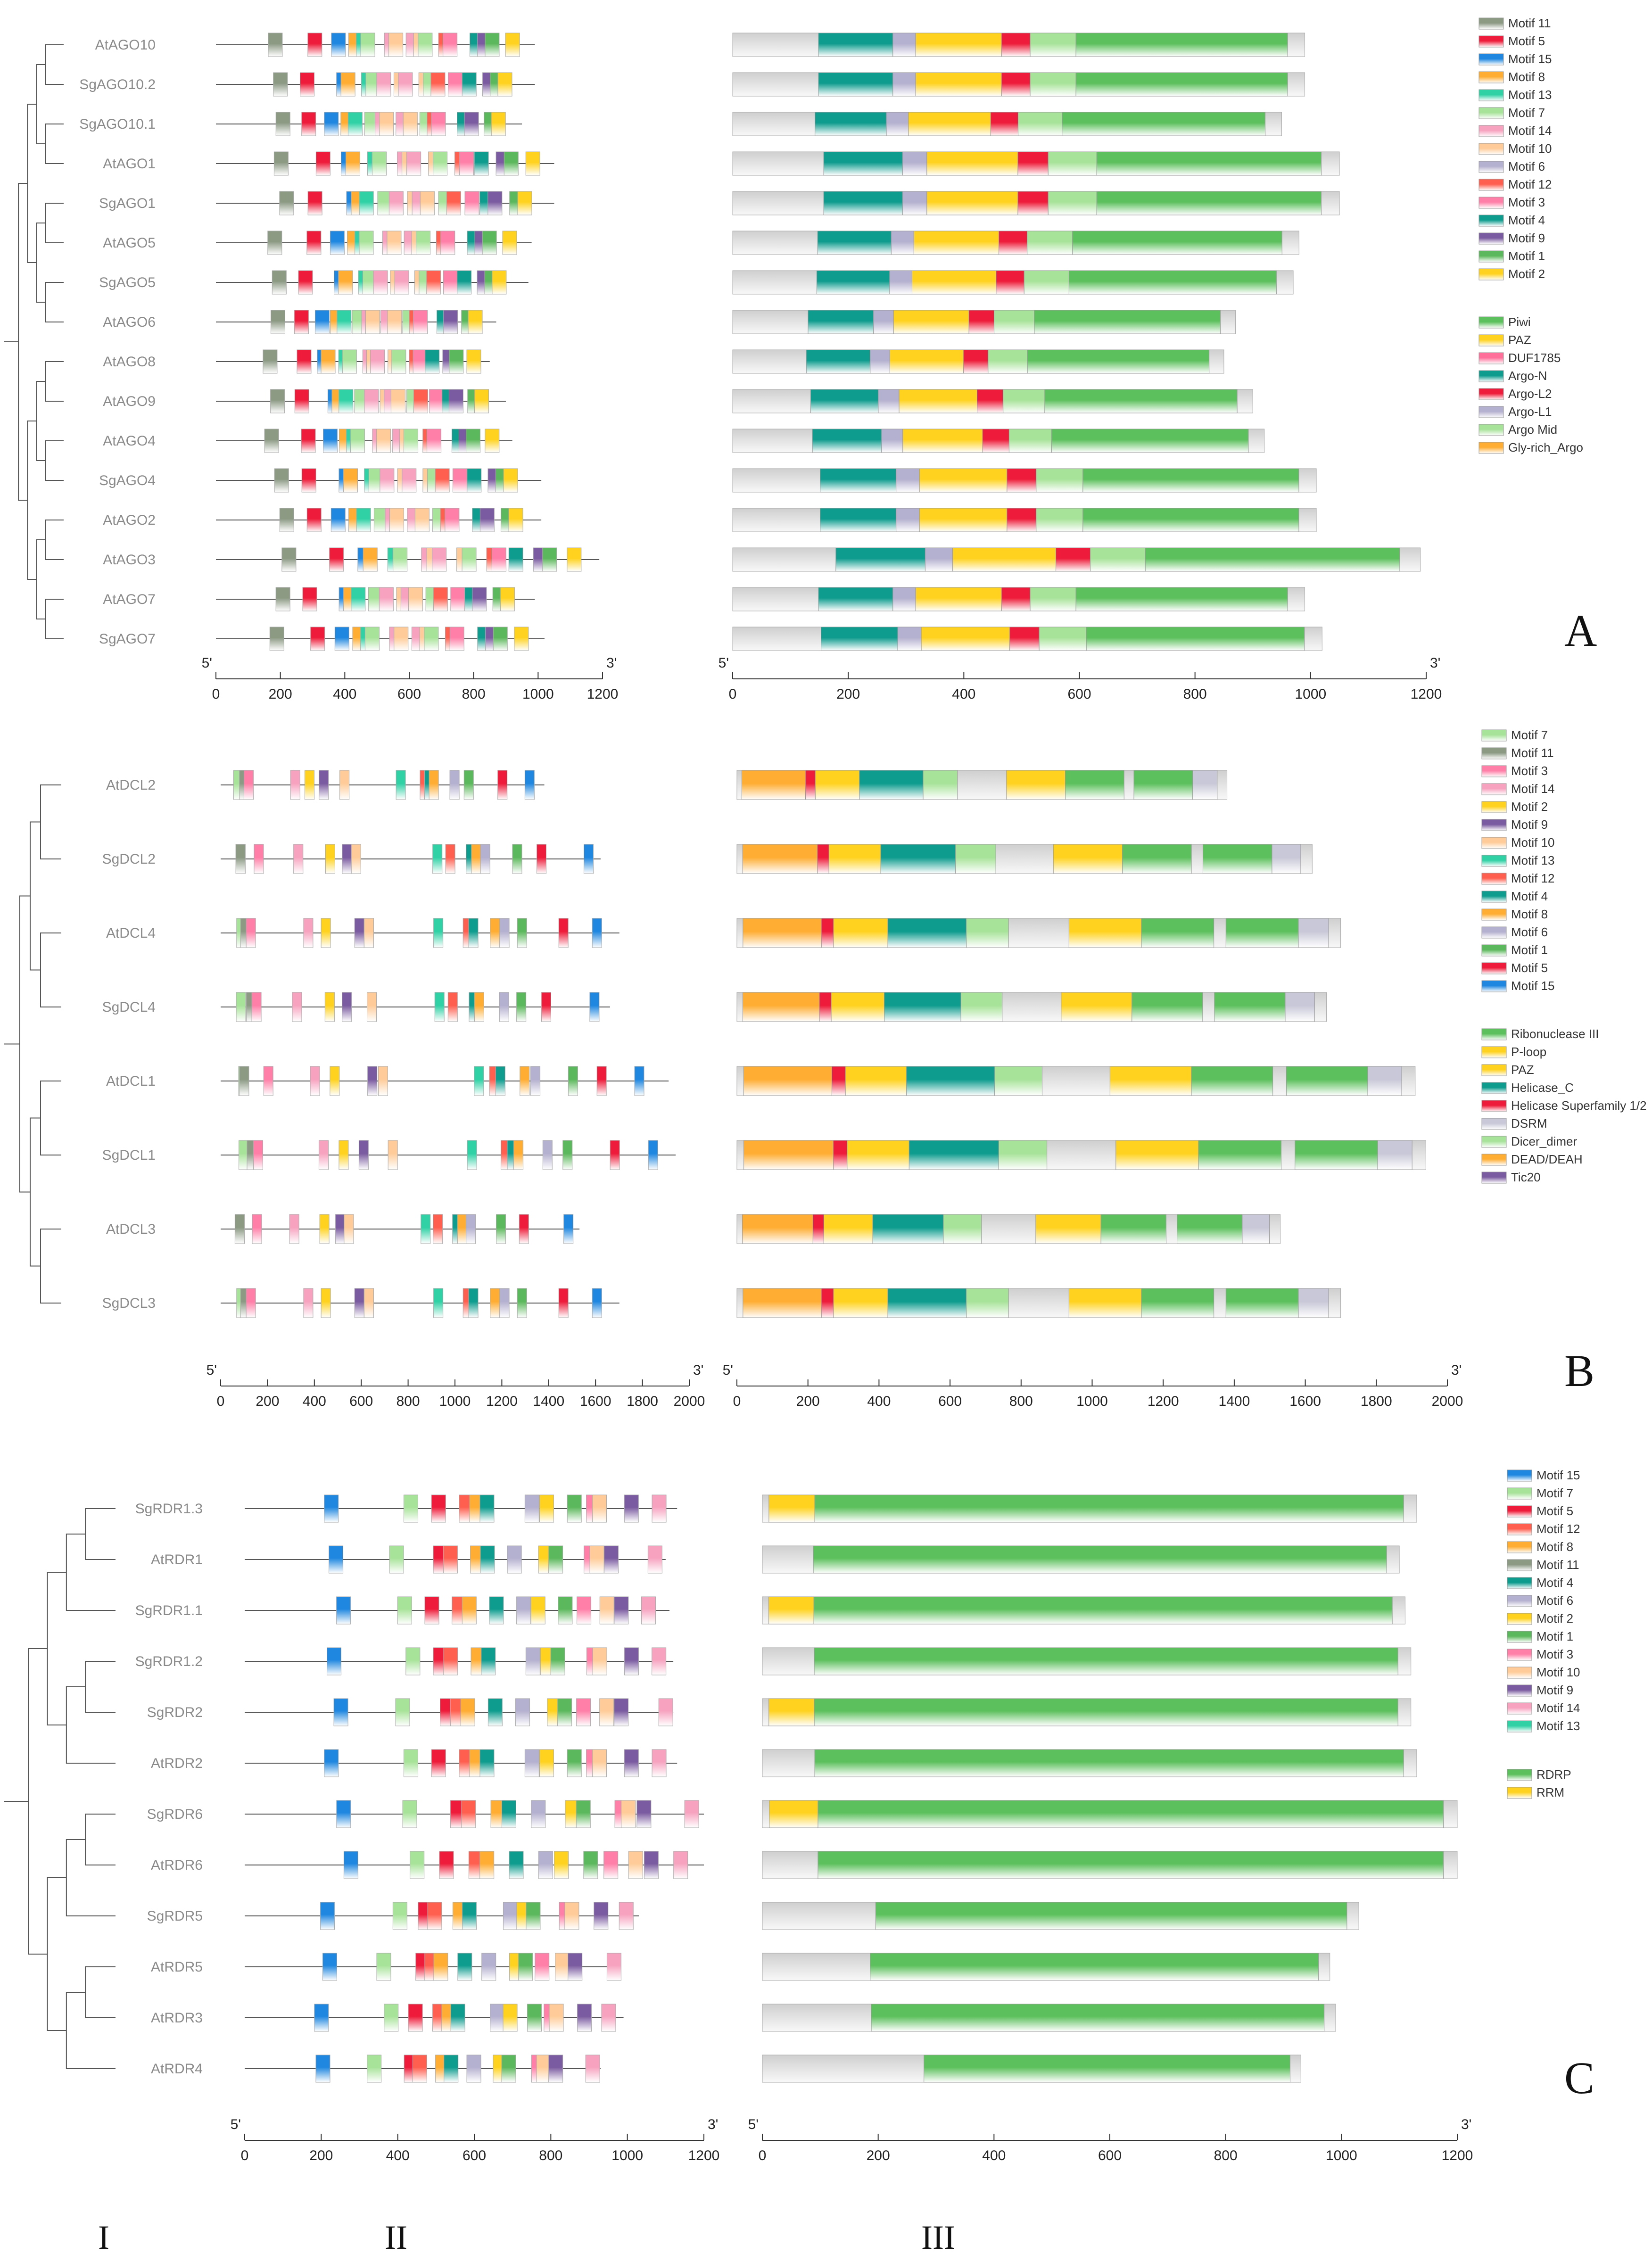 The width and height of the screenshot is (1652, 2261). I want to click on axis-tick-label: 1800, so click(1376, 1401).